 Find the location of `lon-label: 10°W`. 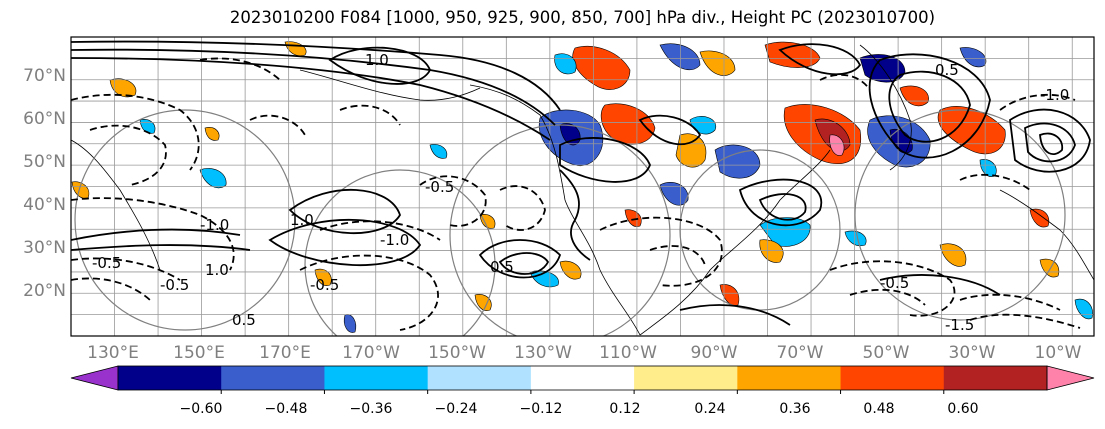

lon-label: 10°W is located at coordinates (1058, 353).